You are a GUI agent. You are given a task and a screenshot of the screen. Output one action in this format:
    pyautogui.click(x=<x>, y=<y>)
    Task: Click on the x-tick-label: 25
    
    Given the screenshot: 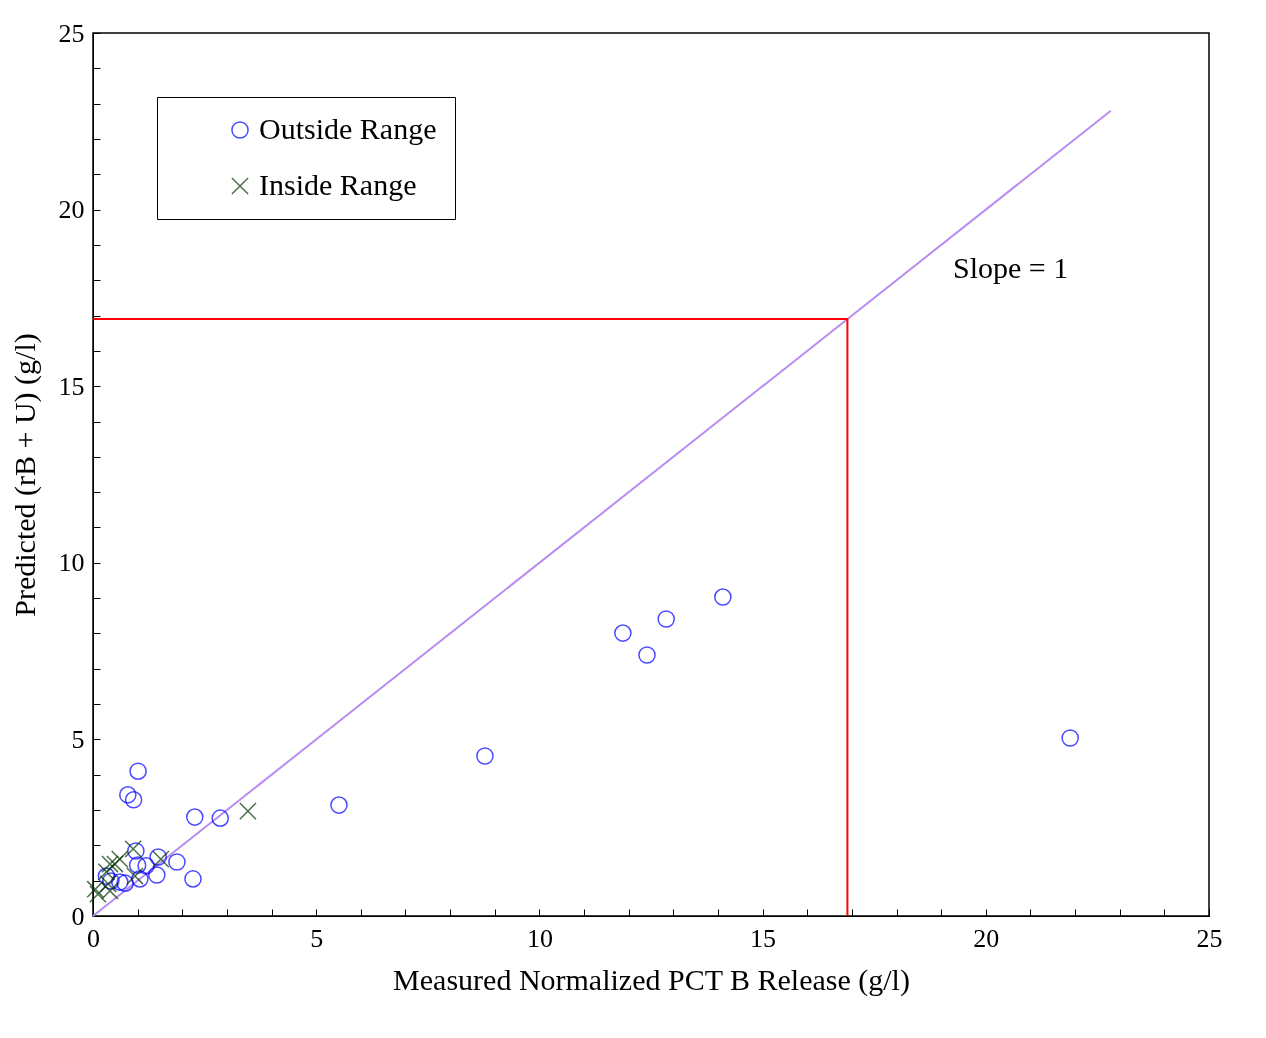 What is the action you would take?
    pyautogui.click(x=1209, y=938)
    